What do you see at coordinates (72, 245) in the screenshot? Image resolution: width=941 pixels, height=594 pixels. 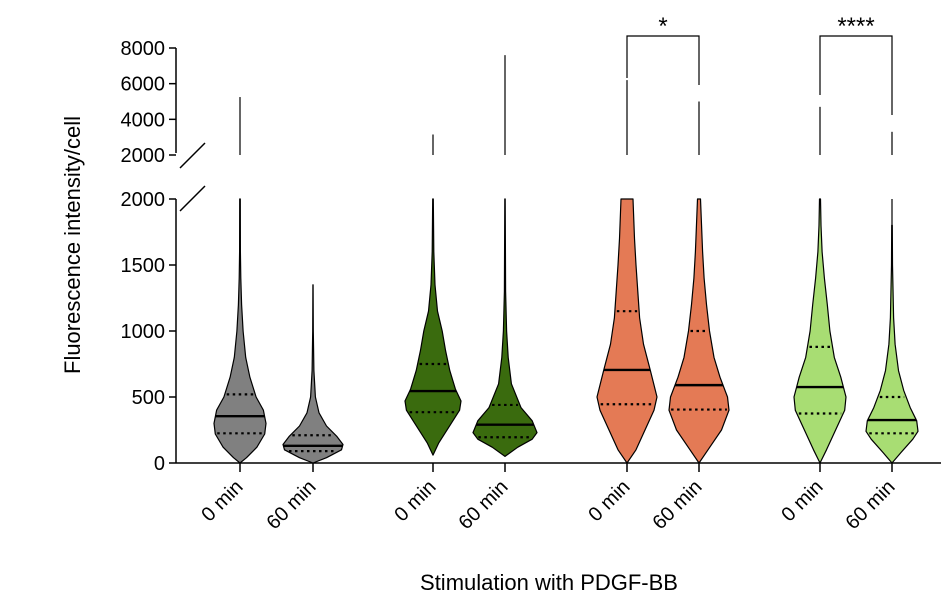 I see `y-axis-title: Fluorescence intensity/cell` at bounding box center [72, 245].